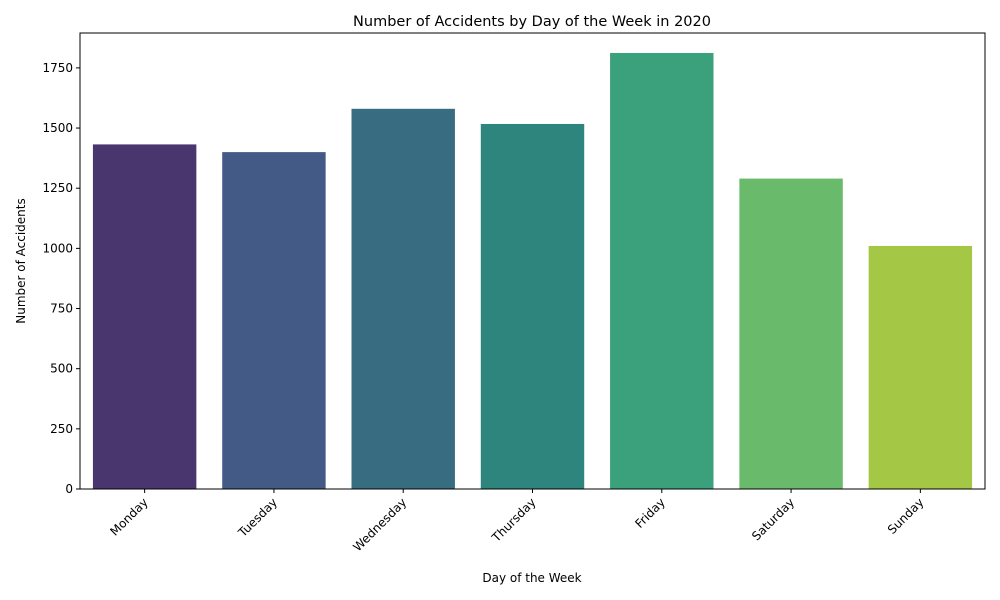 The image size is (1000, 600). I want to click on y-tick-label: 250, so click(61, 429).